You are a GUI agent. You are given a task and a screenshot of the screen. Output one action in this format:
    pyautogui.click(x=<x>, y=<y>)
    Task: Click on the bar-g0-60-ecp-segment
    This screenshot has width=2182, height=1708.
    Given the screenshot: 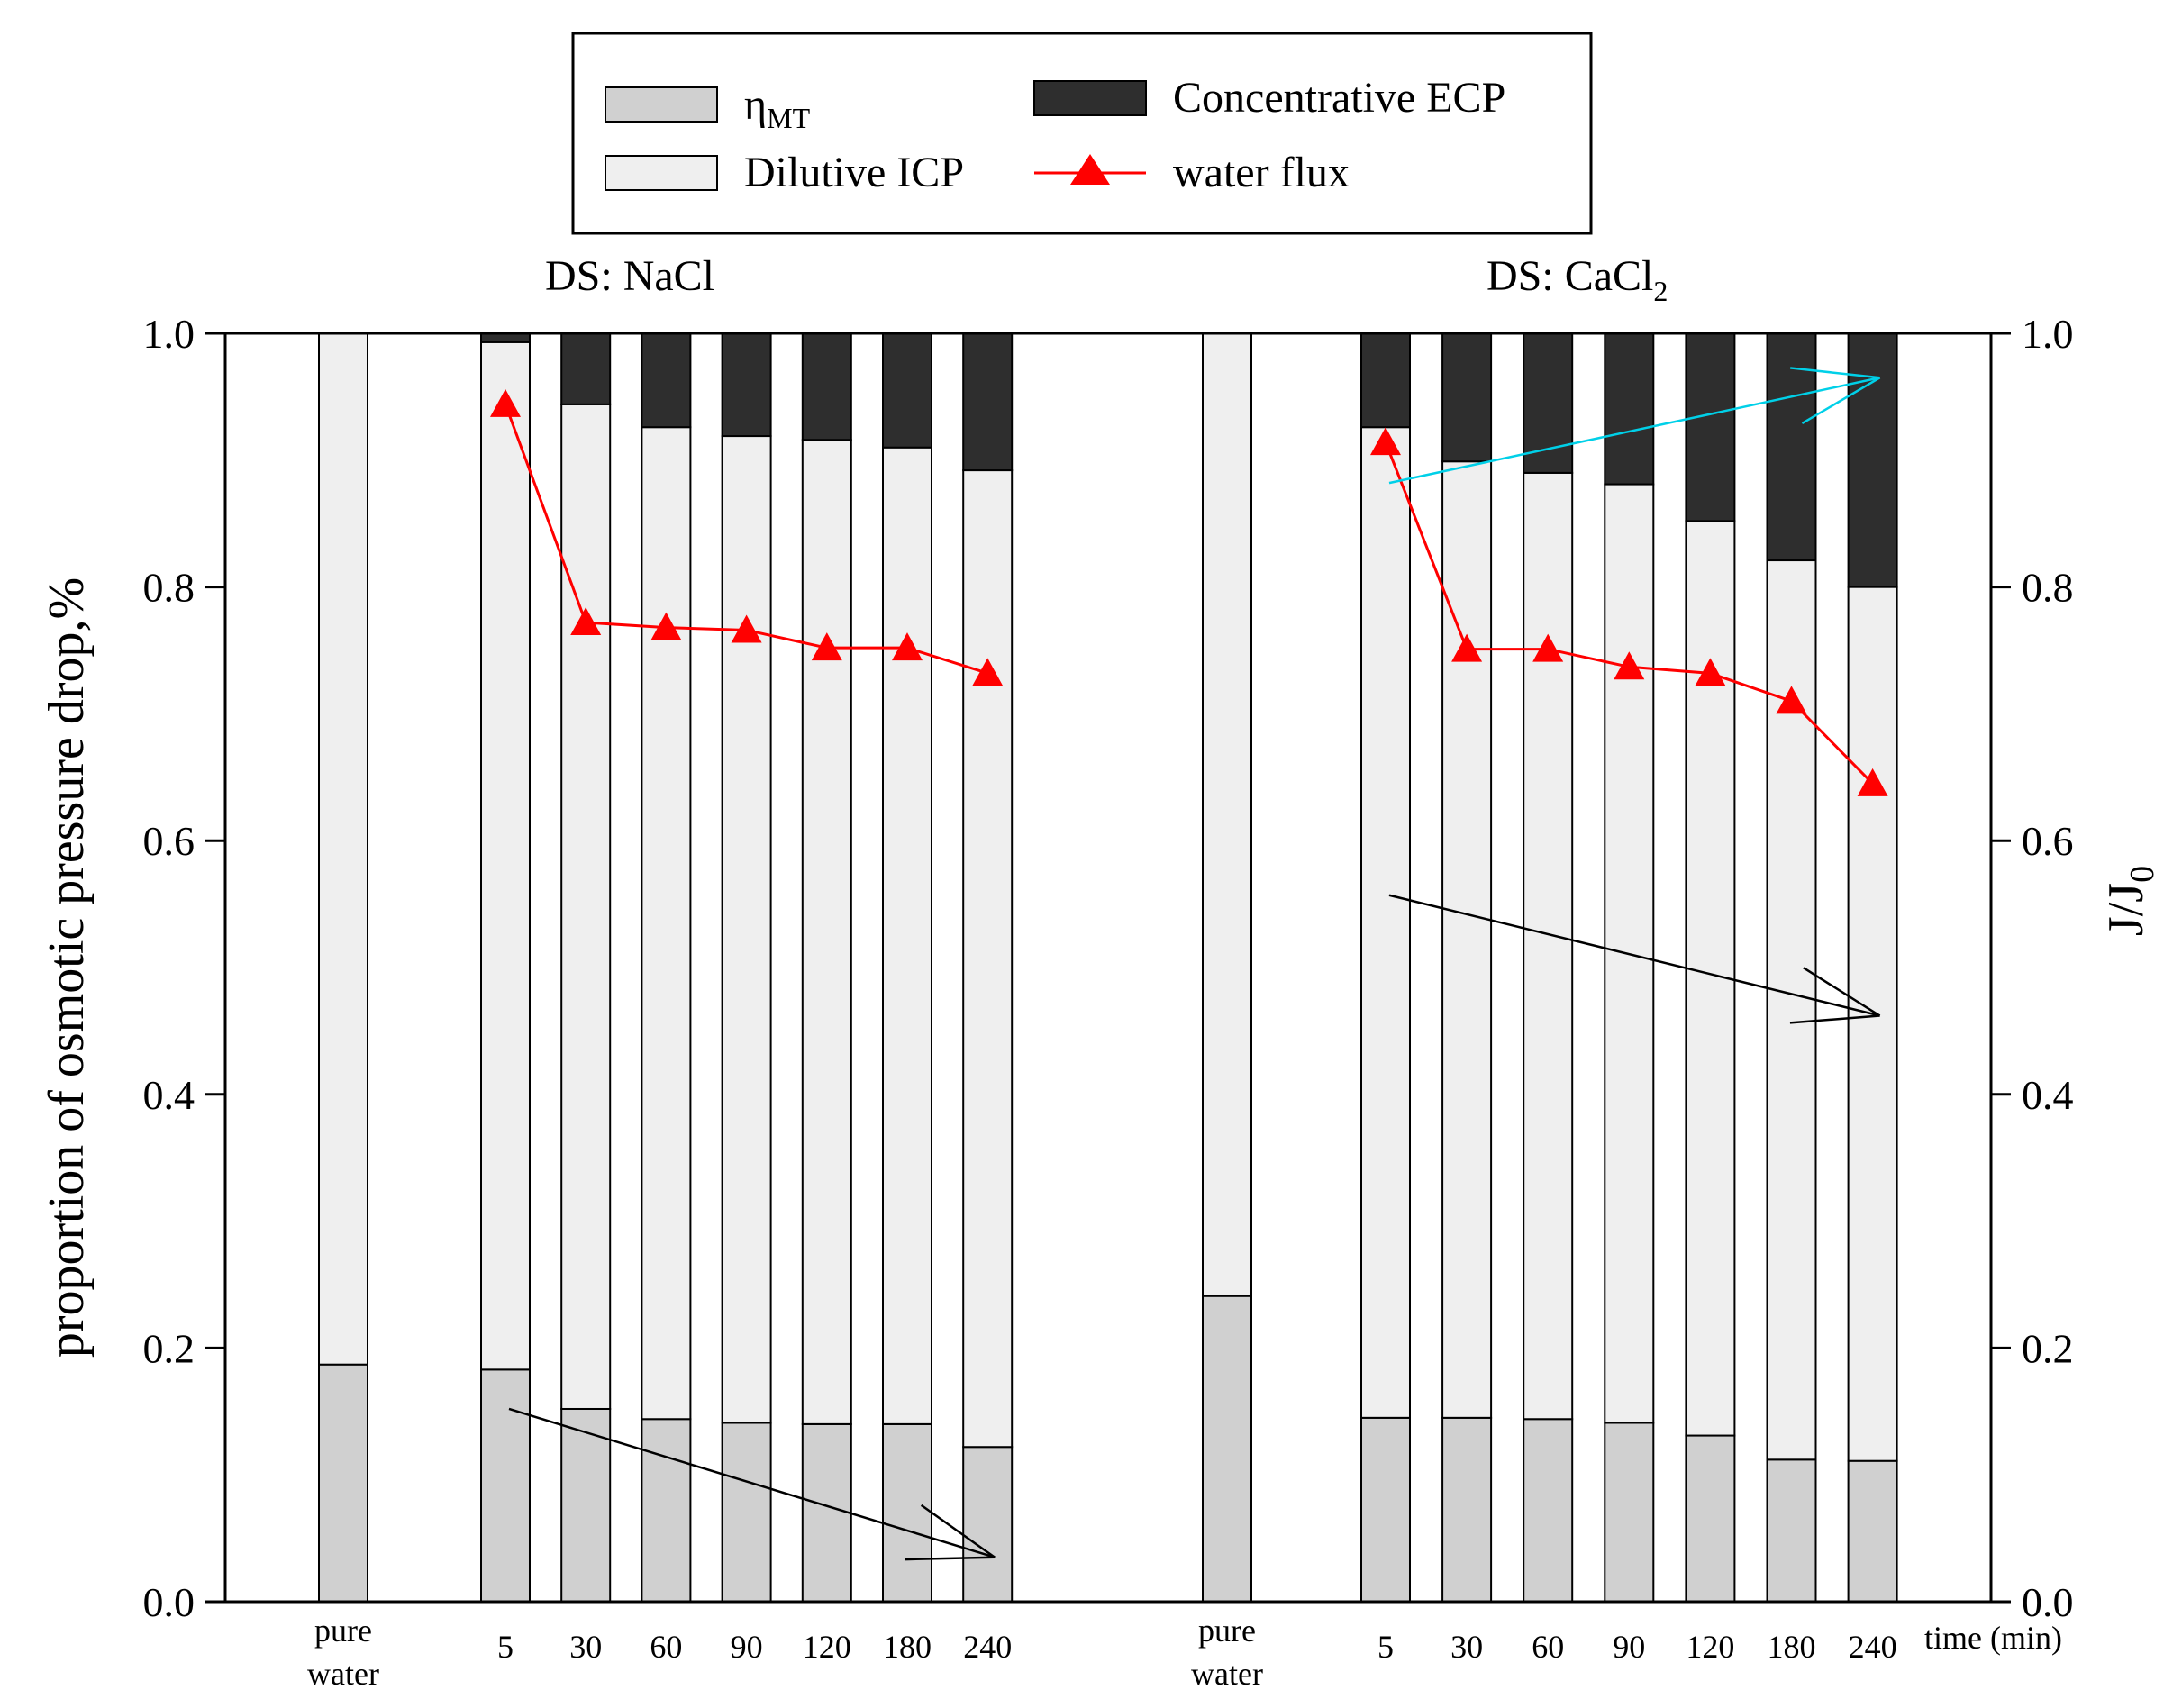 What is the action you would take?
    pyautogui.click(x=666, y=380)
    